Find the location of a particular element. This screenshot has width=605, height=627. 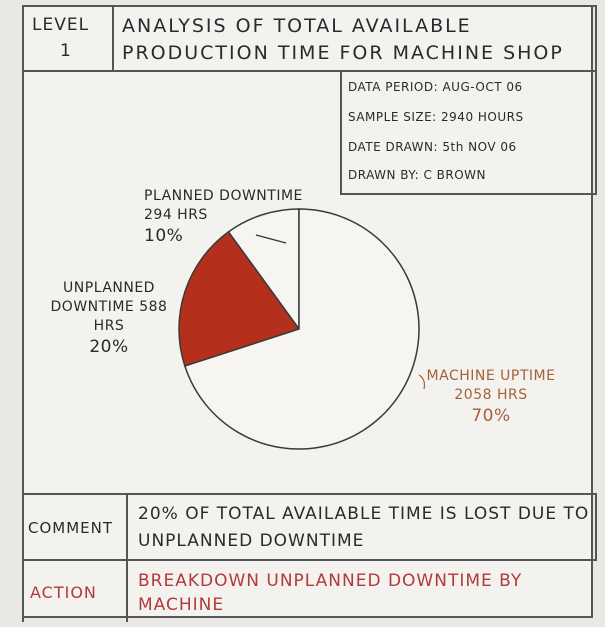

action-cell: BREAKDOWN UNPLANNED DOWNTIME BY MACHINE is located at coordinates (361, 590).